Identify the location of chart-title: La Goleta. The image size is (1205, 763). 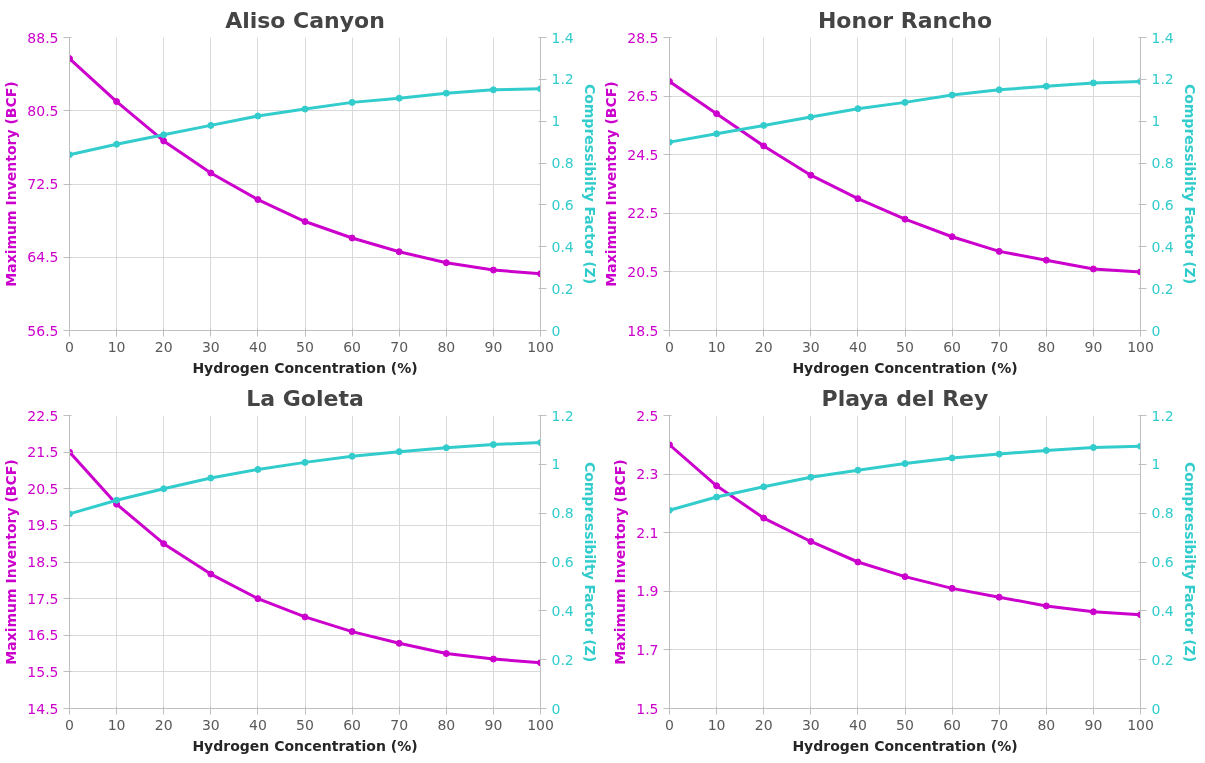
(305, 398).